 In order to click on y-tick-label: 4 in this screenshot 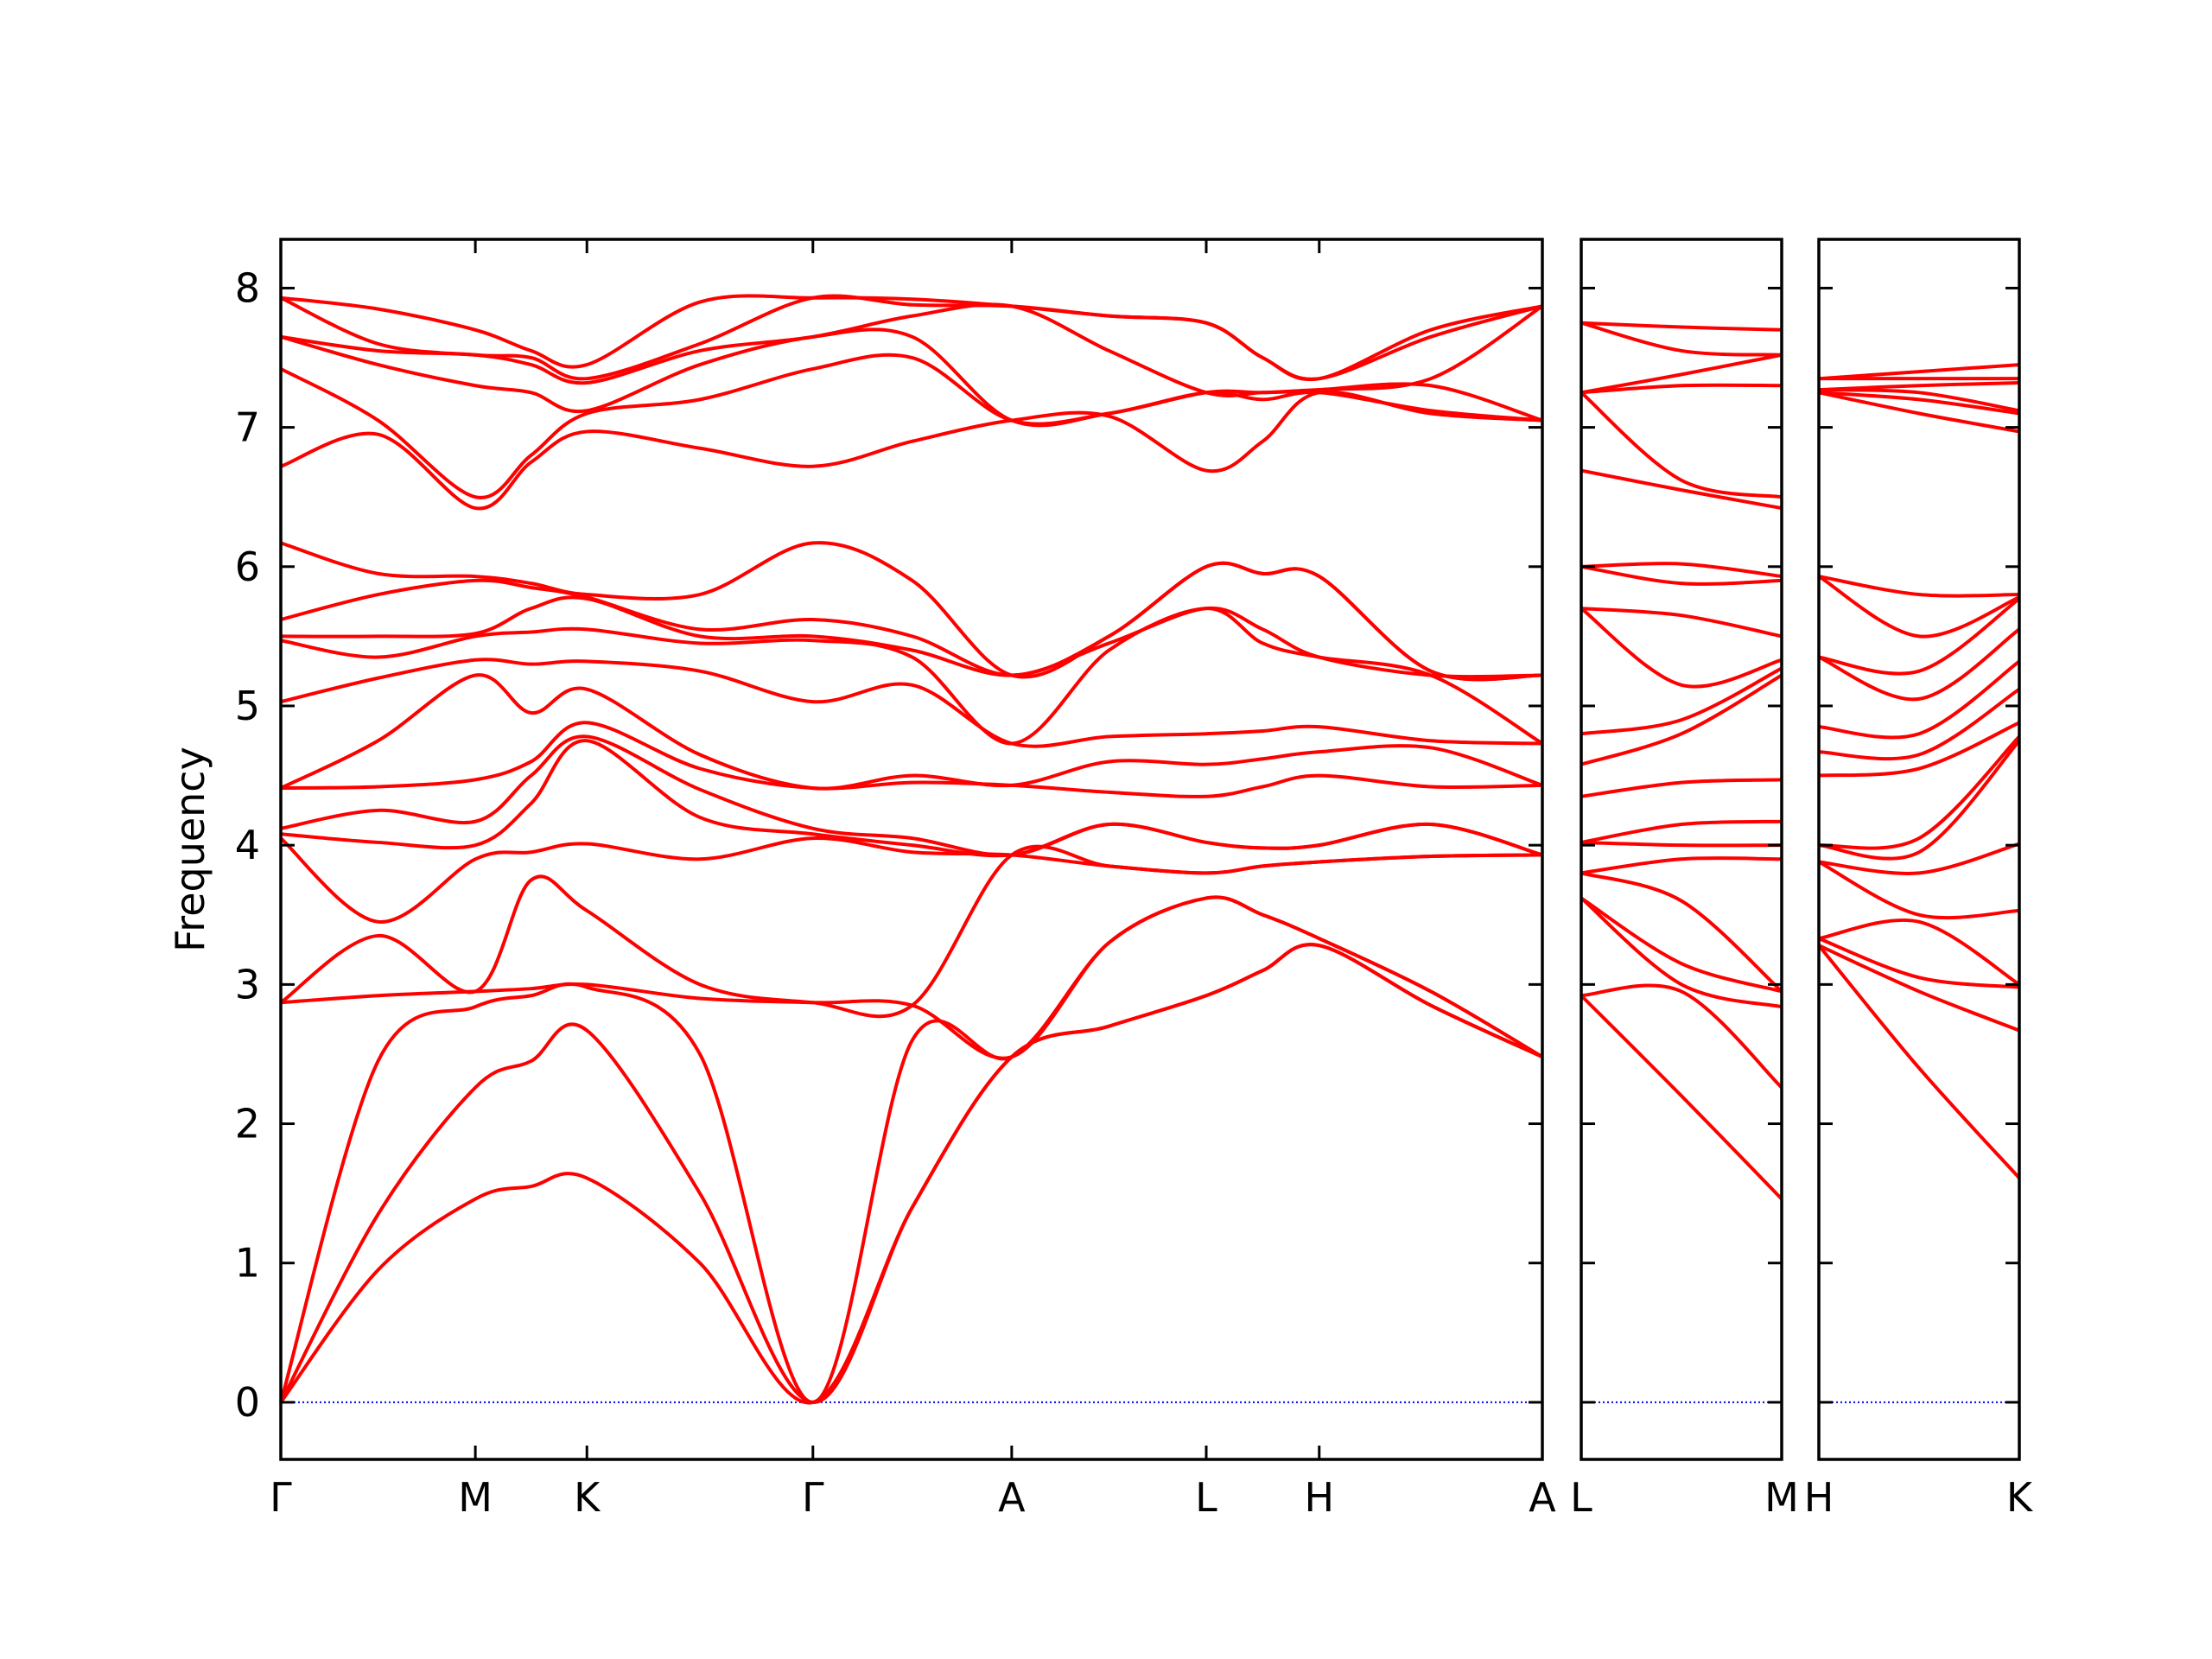, I will do `click(247, 845)`.